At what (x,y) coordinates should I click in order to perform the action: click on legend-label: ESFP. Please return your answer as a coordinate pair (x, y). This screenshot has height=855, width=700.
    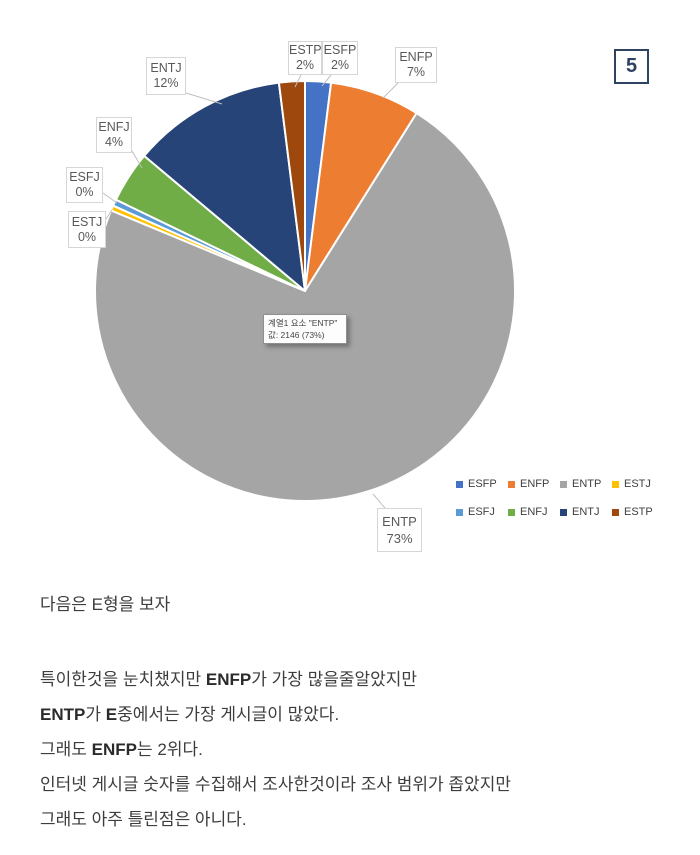
    Looking at the image, I should click on (482, 484).